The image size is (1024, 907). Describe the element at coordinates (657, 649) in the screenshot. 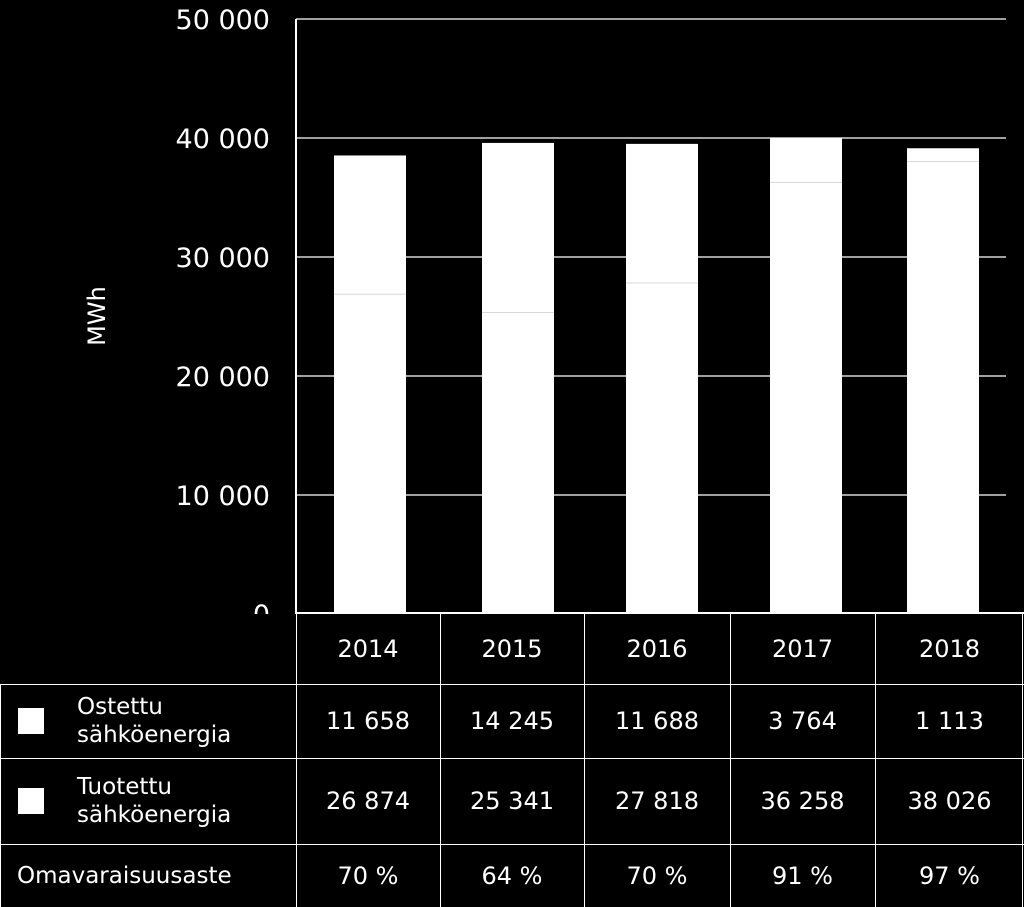

I see `year-cell: 2016` at that location.